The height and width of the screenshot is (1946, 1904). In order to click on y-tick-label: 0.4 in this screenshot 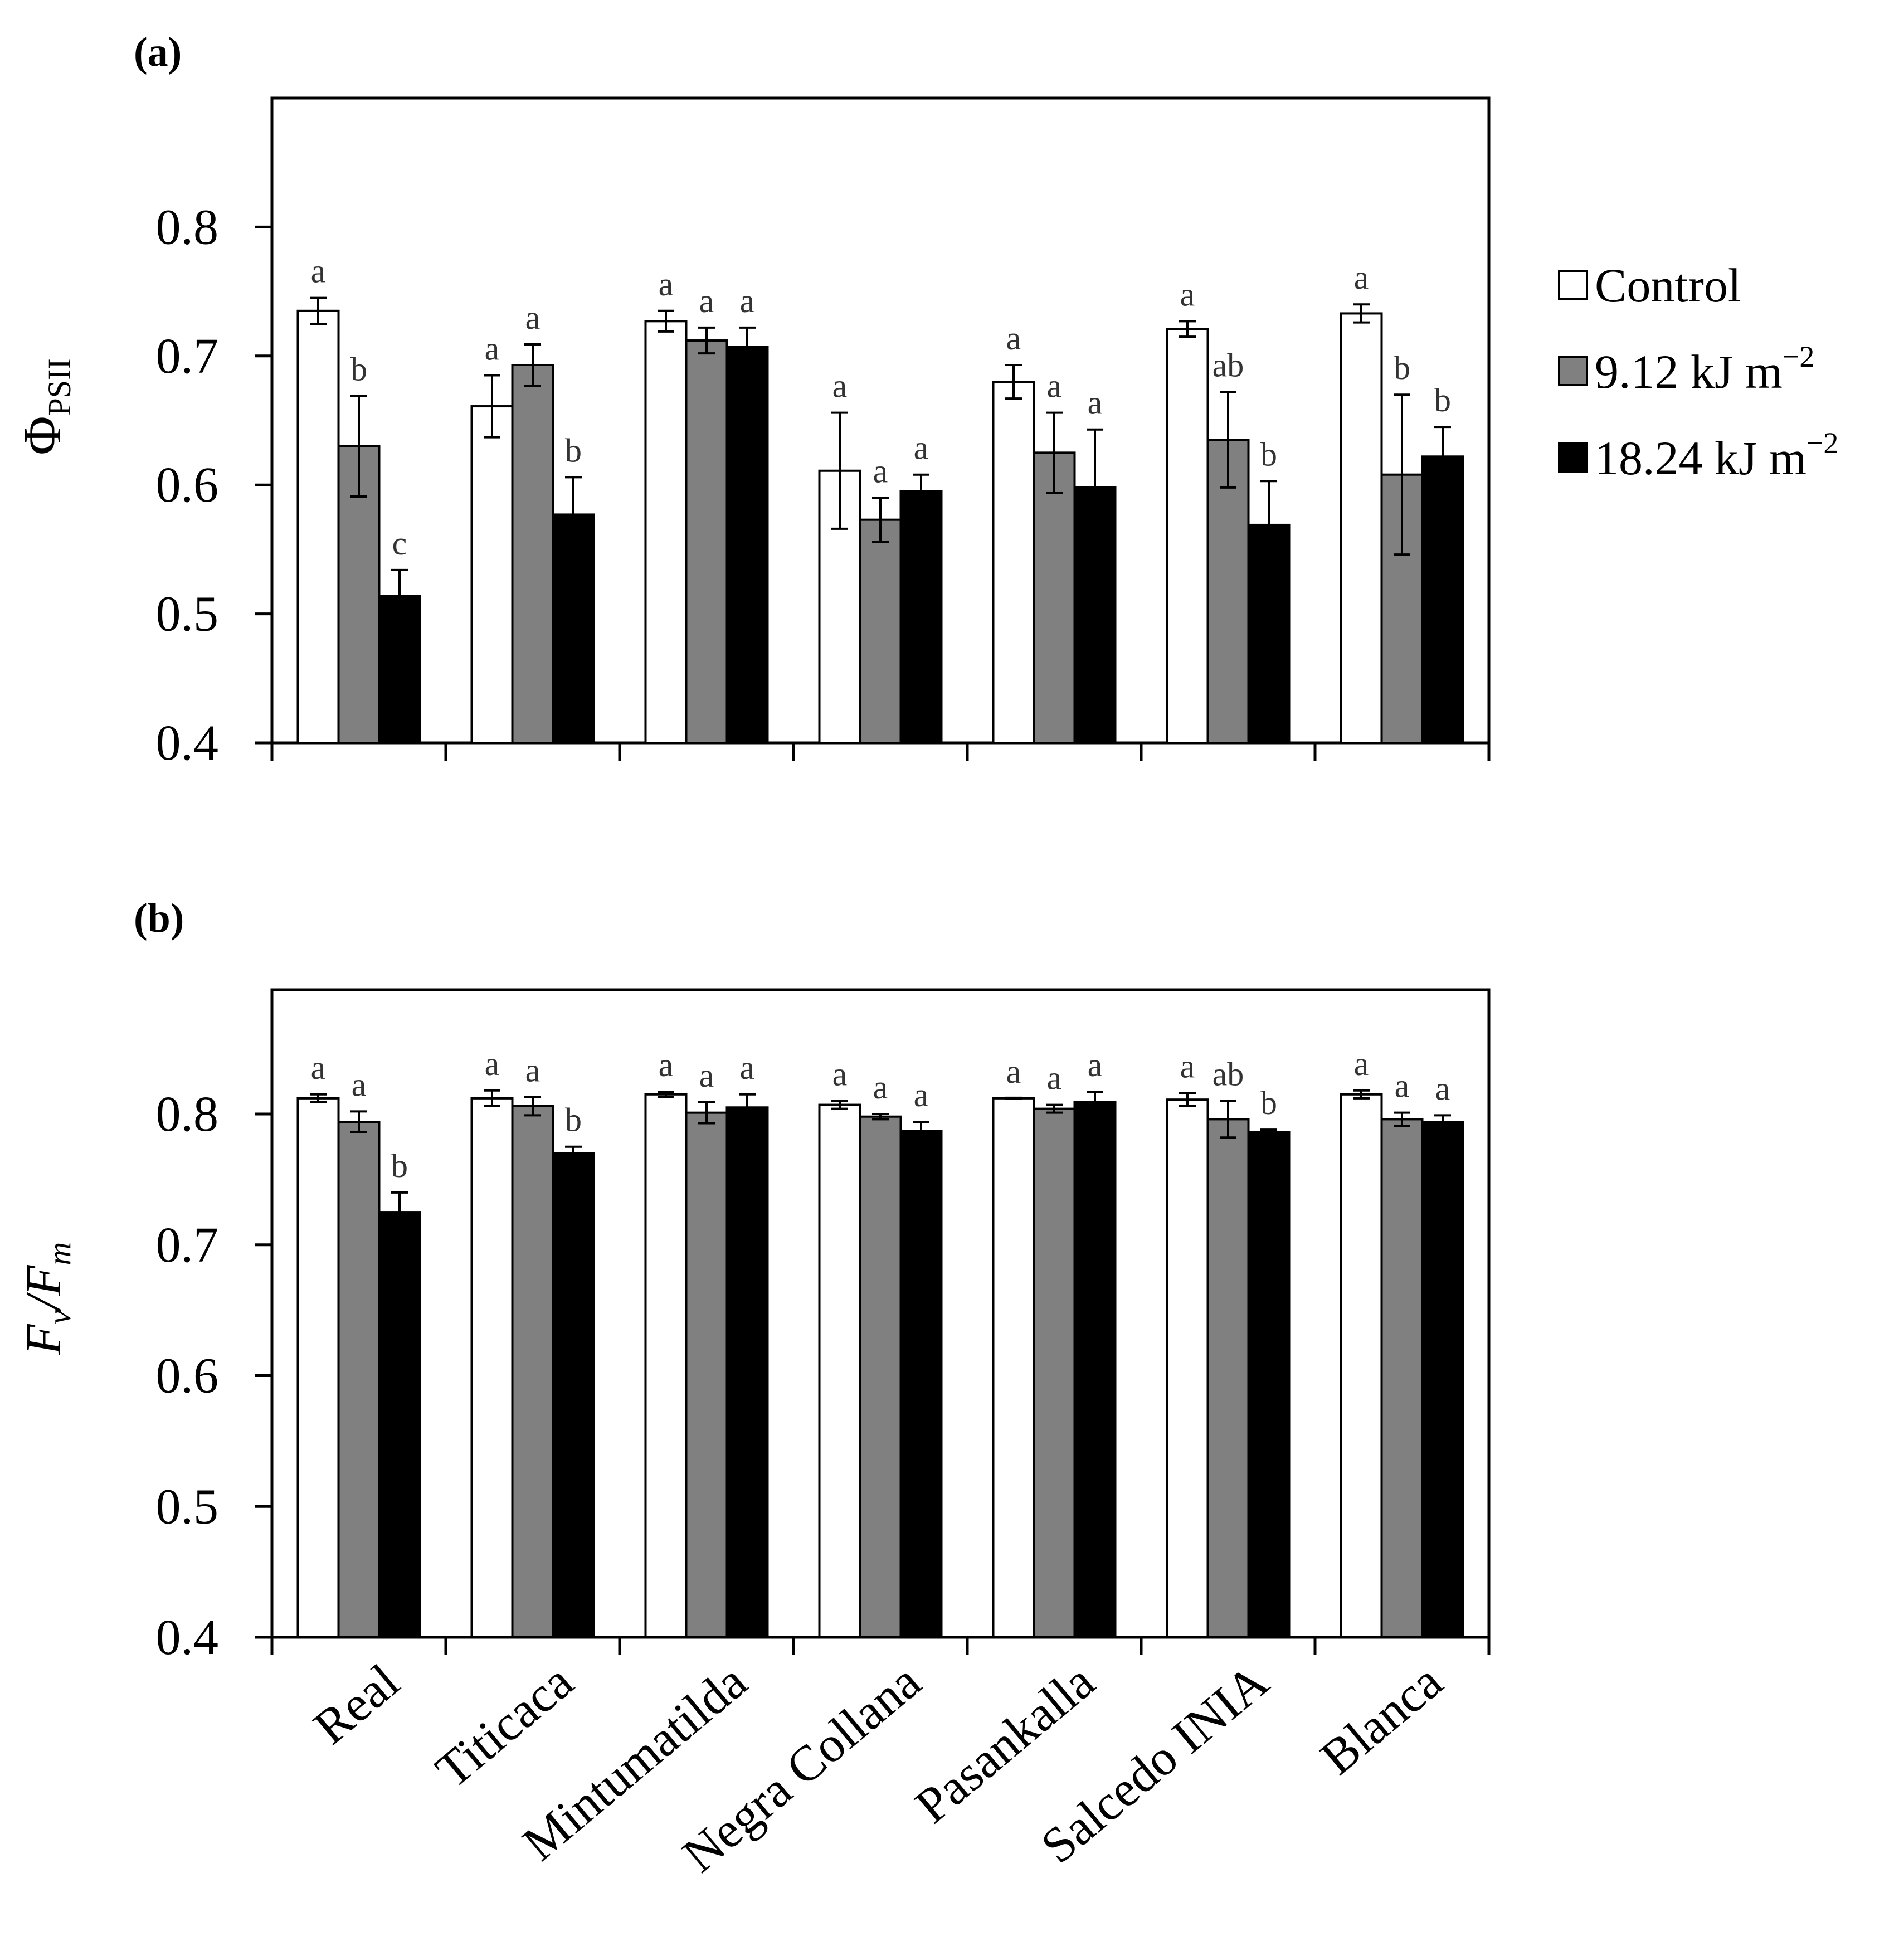, I will do `click(187, 743)`.